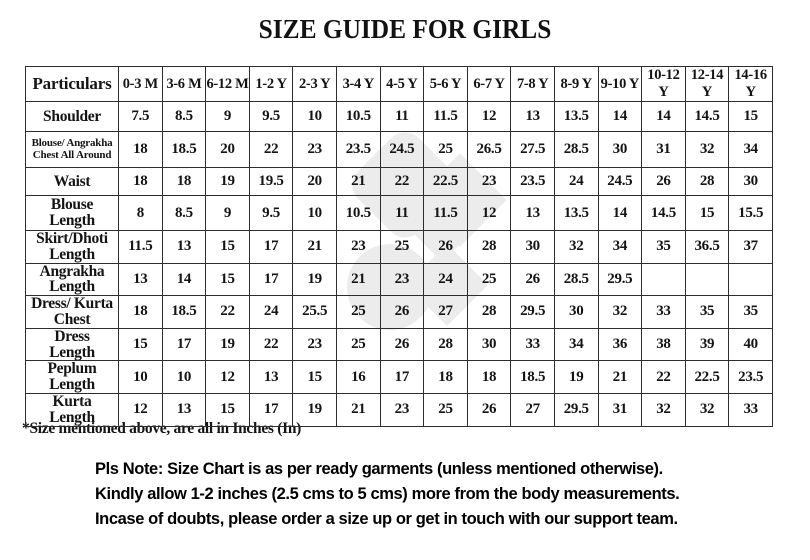 This screenshot has height=560, width=810. I want to click on column-header-size: 0-3 M, so click(140, 84).